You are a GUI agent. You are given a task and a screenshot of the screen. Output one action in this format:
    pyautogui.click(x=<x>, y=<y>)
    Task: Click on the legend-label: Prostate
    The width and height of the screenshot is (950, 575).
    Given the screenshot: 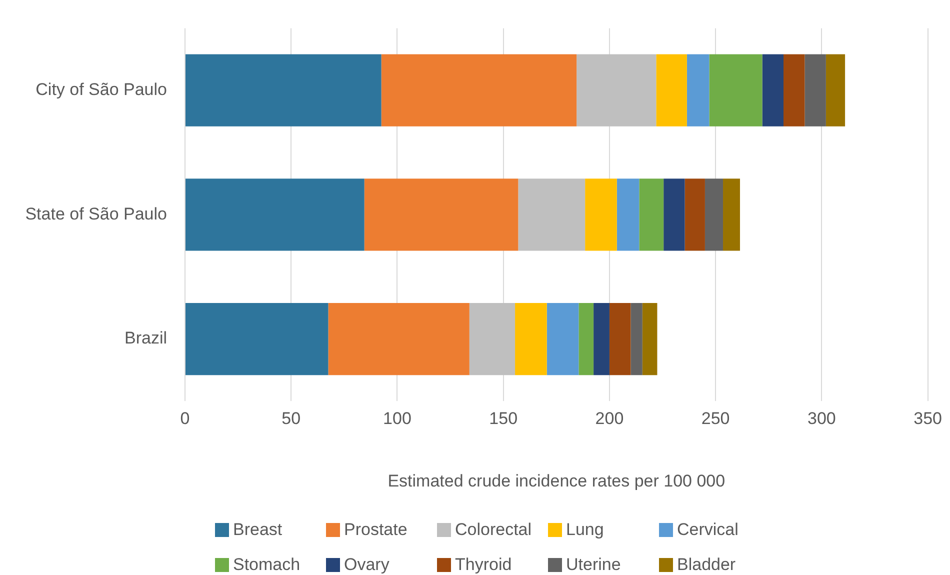 What is the action you would take?
    pyautogui.click(x=376, y=530)
    